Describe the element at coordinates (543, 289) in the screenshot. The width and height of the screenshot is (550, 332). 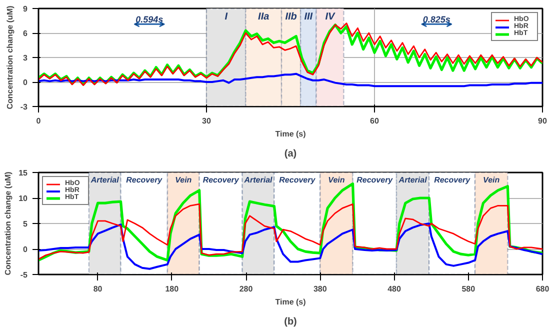
I see `x-tick-label: 680` at that location.